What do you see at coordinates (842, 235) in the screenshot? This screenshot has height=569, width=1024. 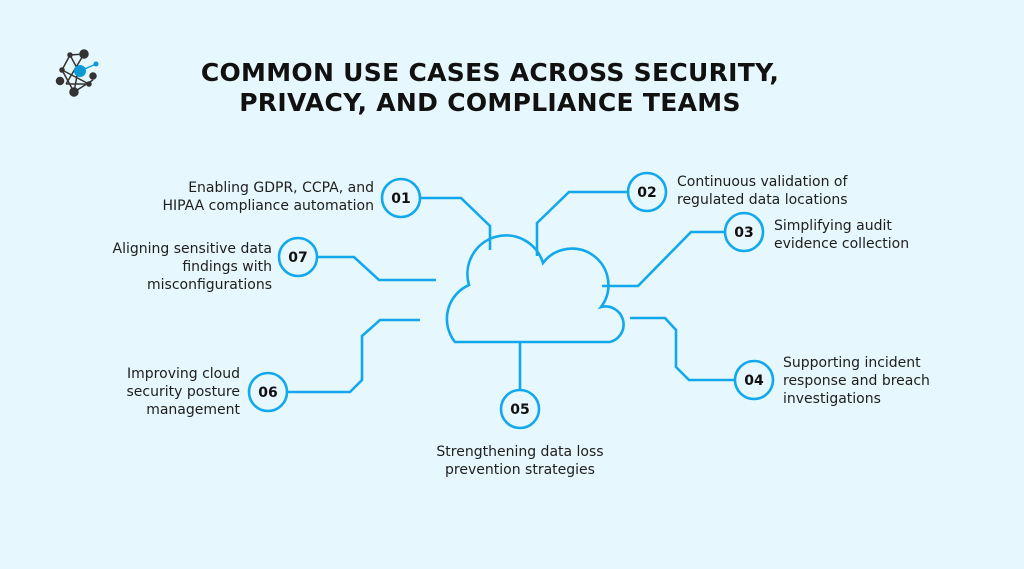 I see `item-label-03: Simplifying audit evidence collection` at bounding box center [842, 235].